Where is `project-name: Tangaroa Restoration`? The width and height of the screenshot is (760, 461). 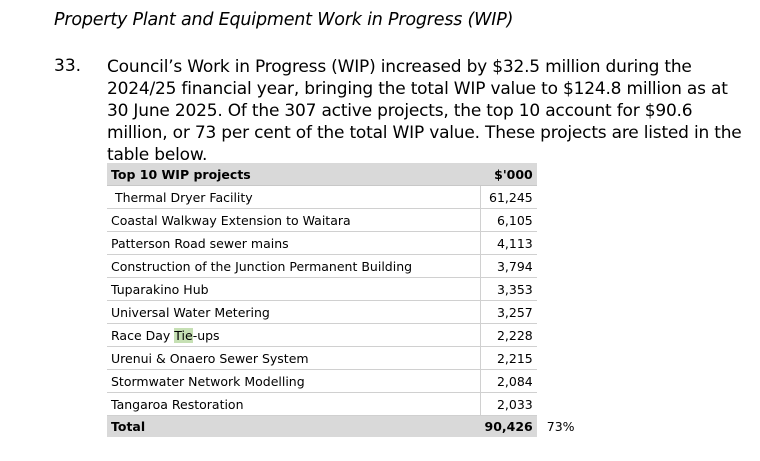 project-name: Tangaroa Restoration is located at coordinates (294, 404).